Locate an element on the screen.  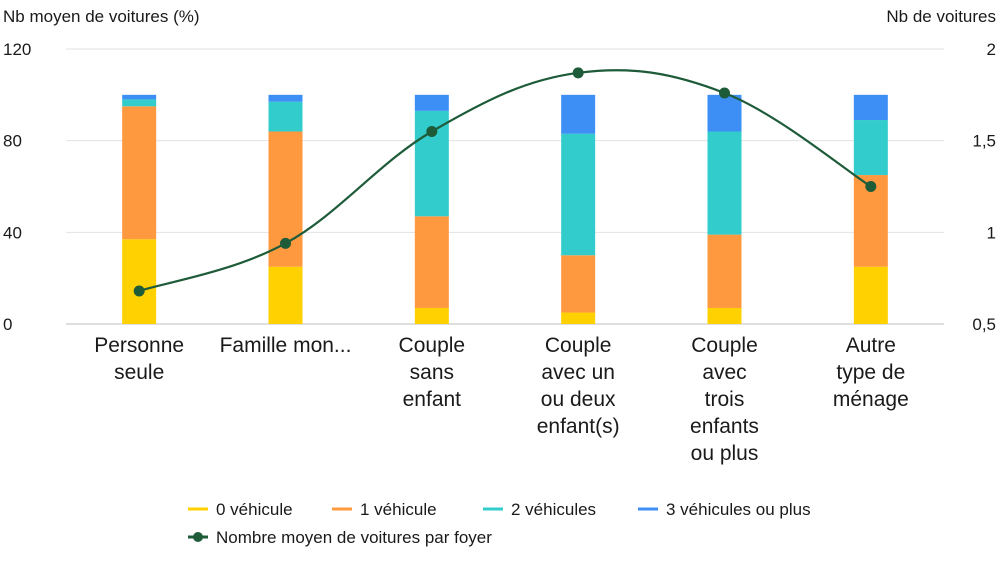
category-label: avec is located at coordinates (724, 372).